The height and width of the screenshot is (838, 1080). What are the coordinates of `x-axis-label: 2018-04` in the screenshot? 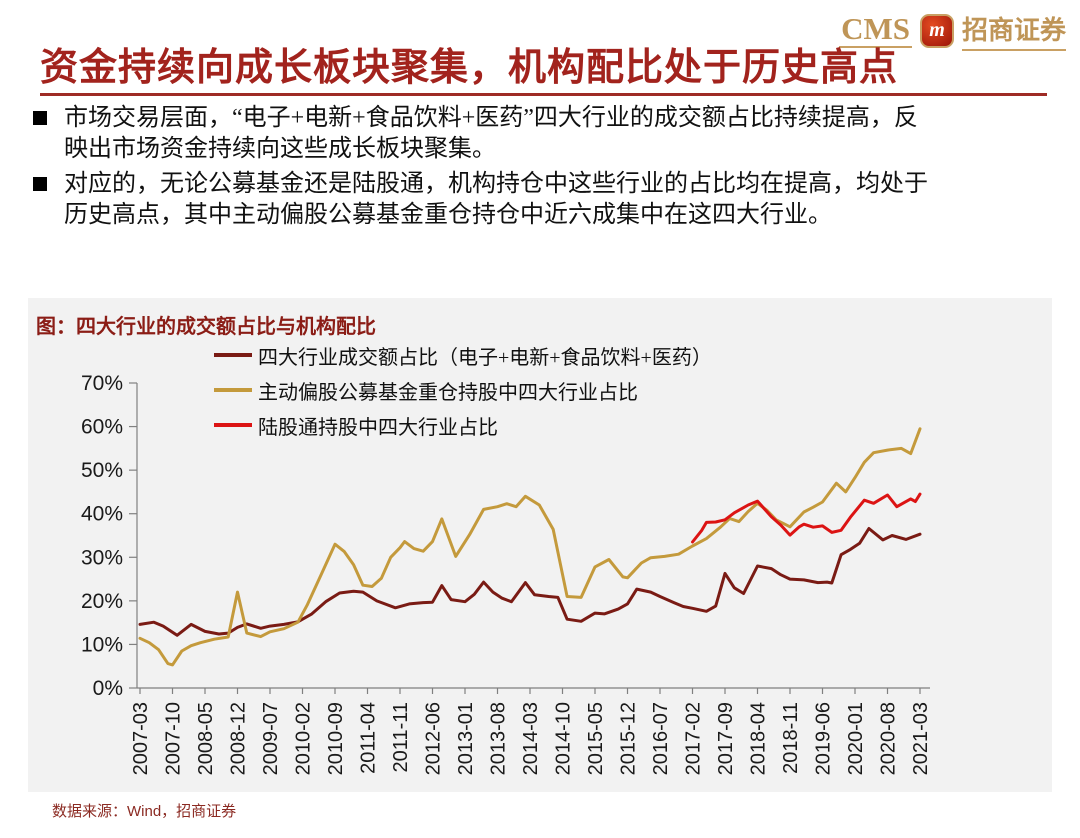 It's located at (759, 738).